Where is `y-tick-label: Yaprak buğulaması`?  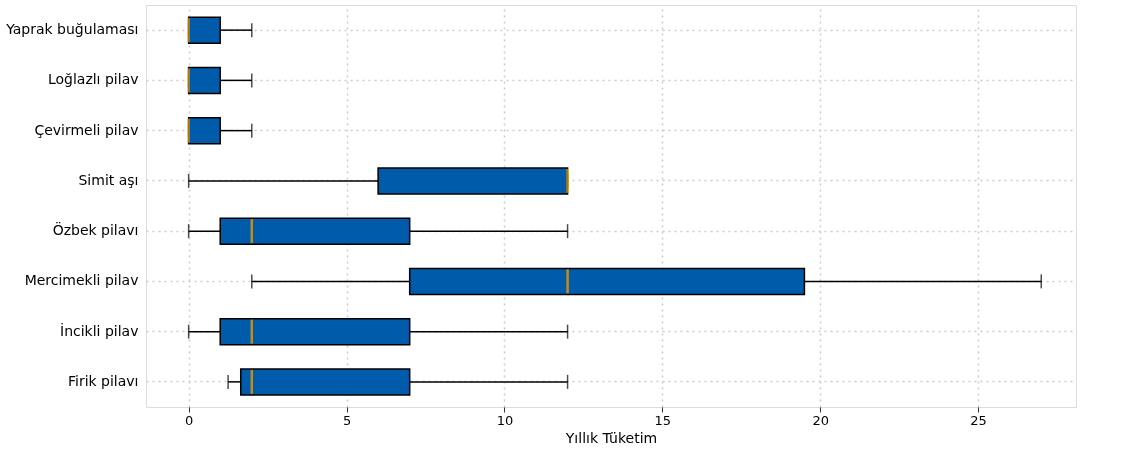 y-tick-label: Yaprak buğulaması is located at coordinates (72, 29).